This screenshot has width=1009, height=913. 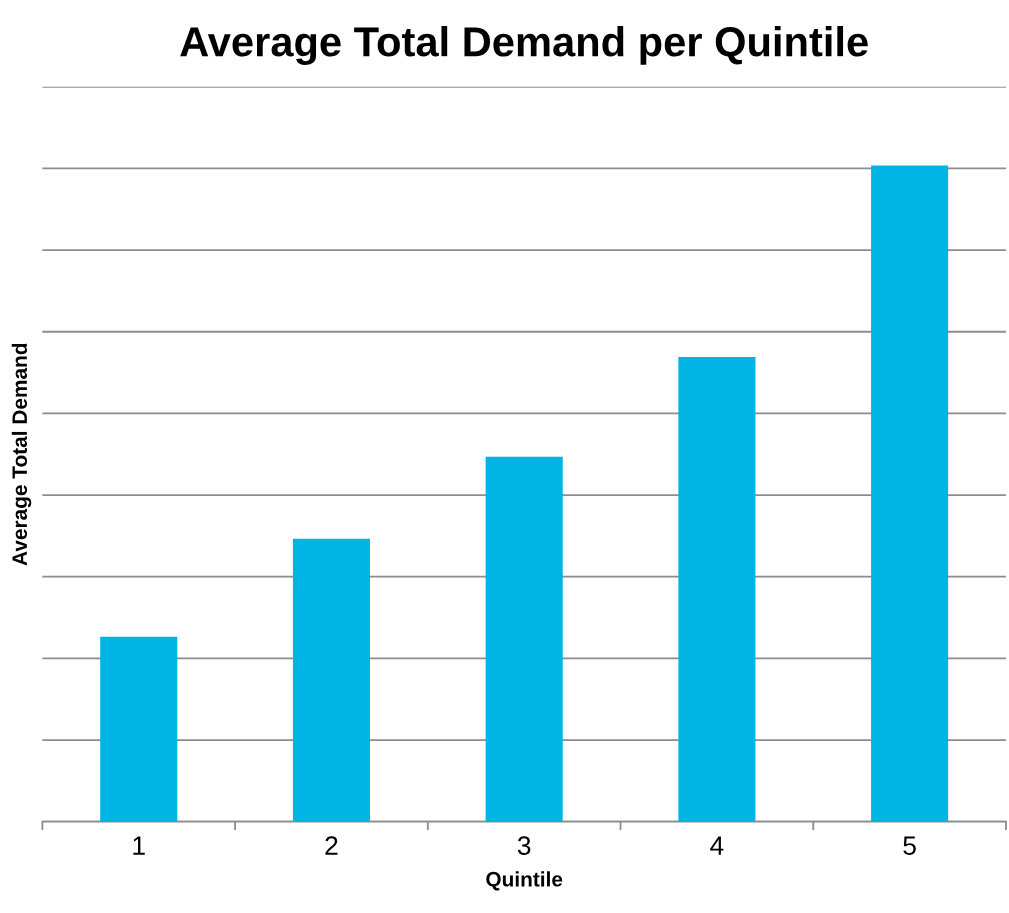 What do you see at coordinates (524, 881) in the screenshot?
I see `x-axis-title: Quintile` at bounding box center [524, 881].